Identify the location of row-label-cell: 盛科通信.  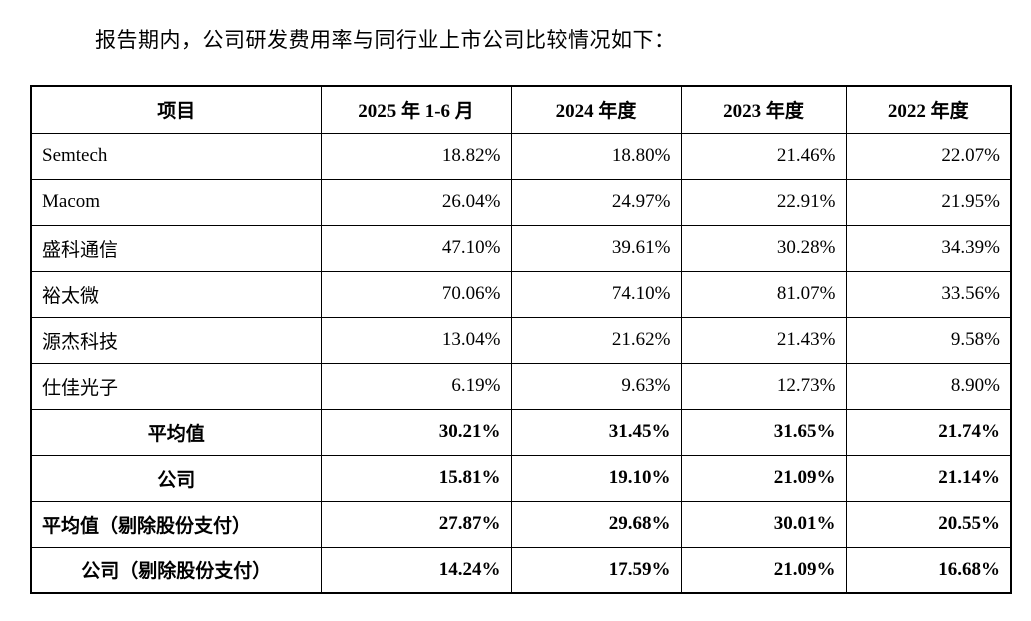
(176, 248).